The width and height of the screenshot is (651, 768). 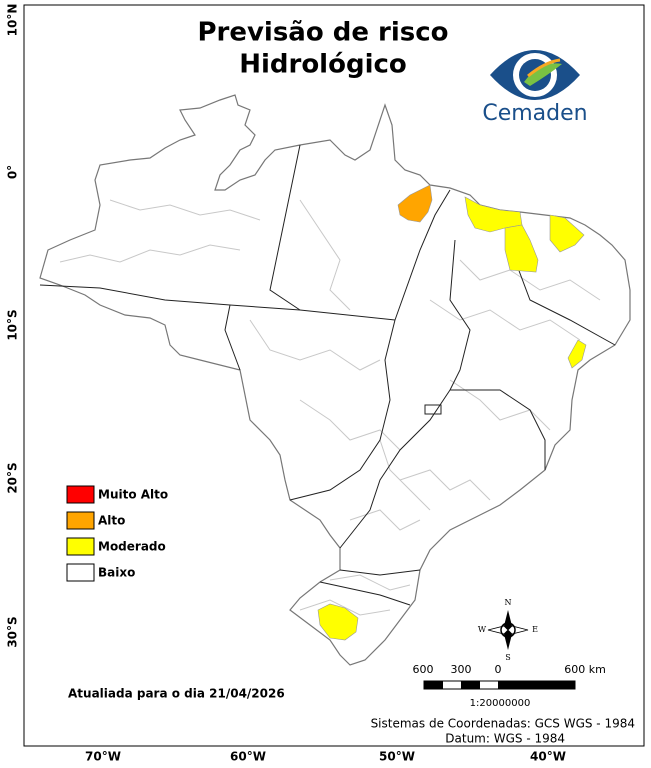 I want to click on lat-label: 10°S, so click(x=13, y=324).